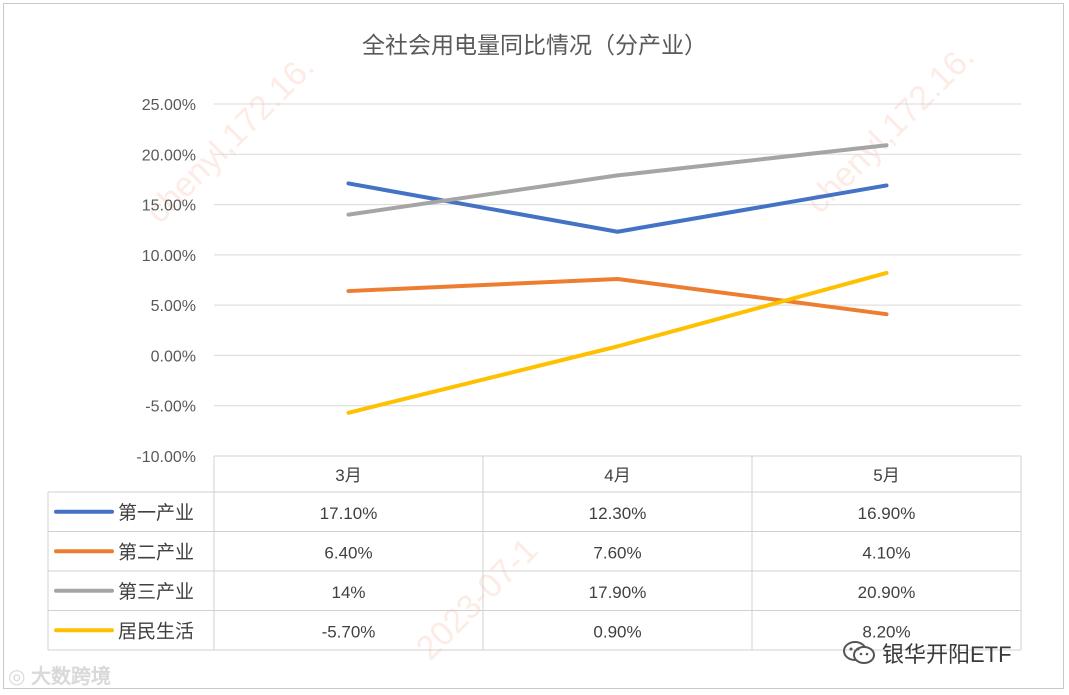 This screenshot has height=695, width=1069. What do you see at coordinates (348, 592) in the screenshot?
I see `table-value: 14%` at bounding box center [348, 592].